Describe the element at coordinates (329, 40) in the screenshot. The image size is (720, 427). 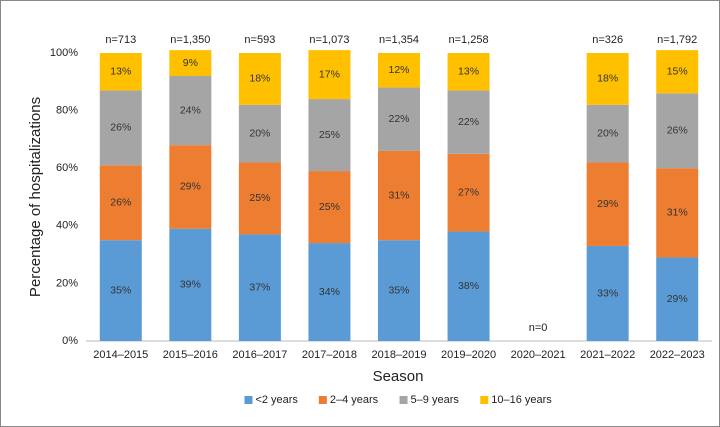
I see `n-label: n=1,073` at that location.